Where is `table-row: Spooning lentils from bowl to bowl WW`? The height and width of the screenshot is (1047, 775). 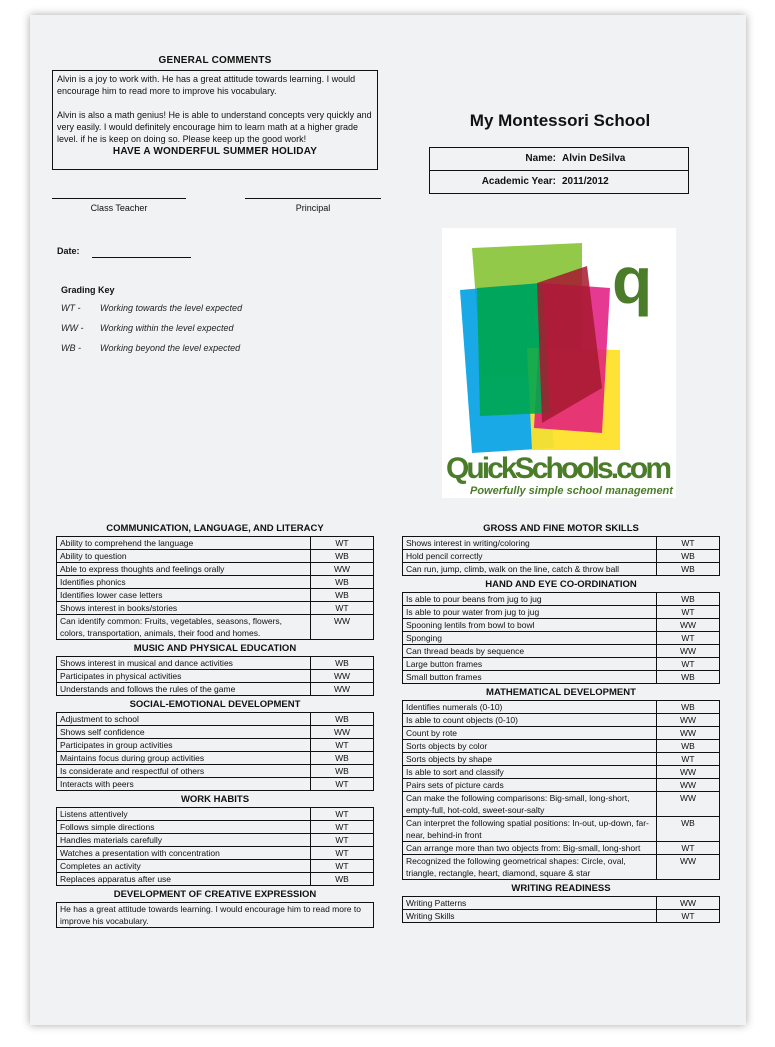 table-row: Spooning lentils from bowl to bowl WW is located at coordinates (561, 625).